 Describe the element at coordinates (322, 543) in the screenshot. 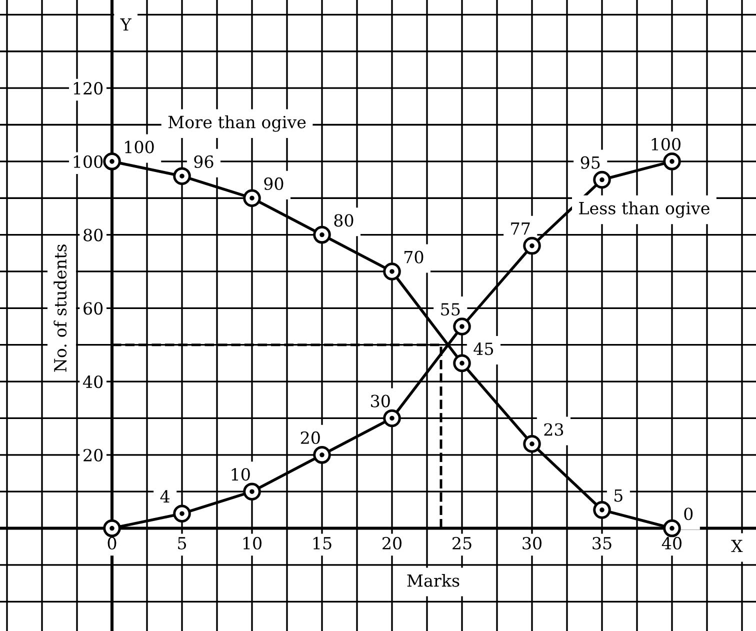

I see `x-tick-label: 15` at that location.